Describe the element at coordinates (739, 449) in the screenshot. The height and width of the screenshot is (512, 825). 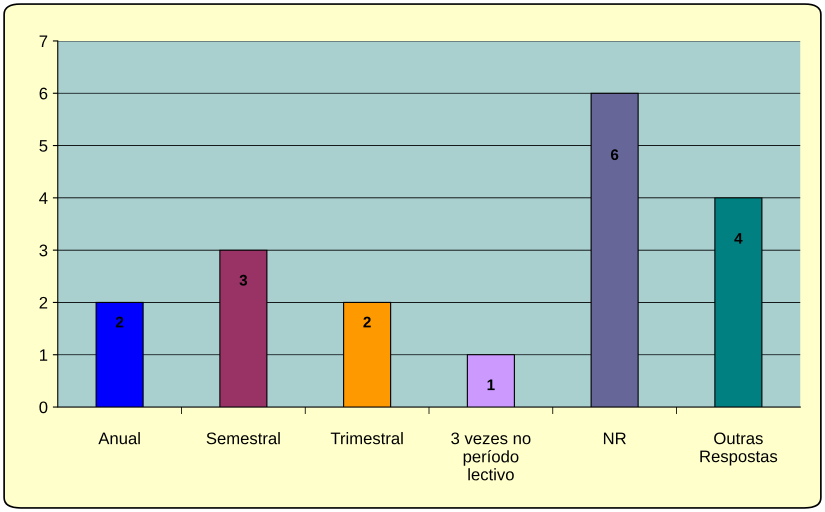
I see `x-tick-label: Outras Respostas` at that location.